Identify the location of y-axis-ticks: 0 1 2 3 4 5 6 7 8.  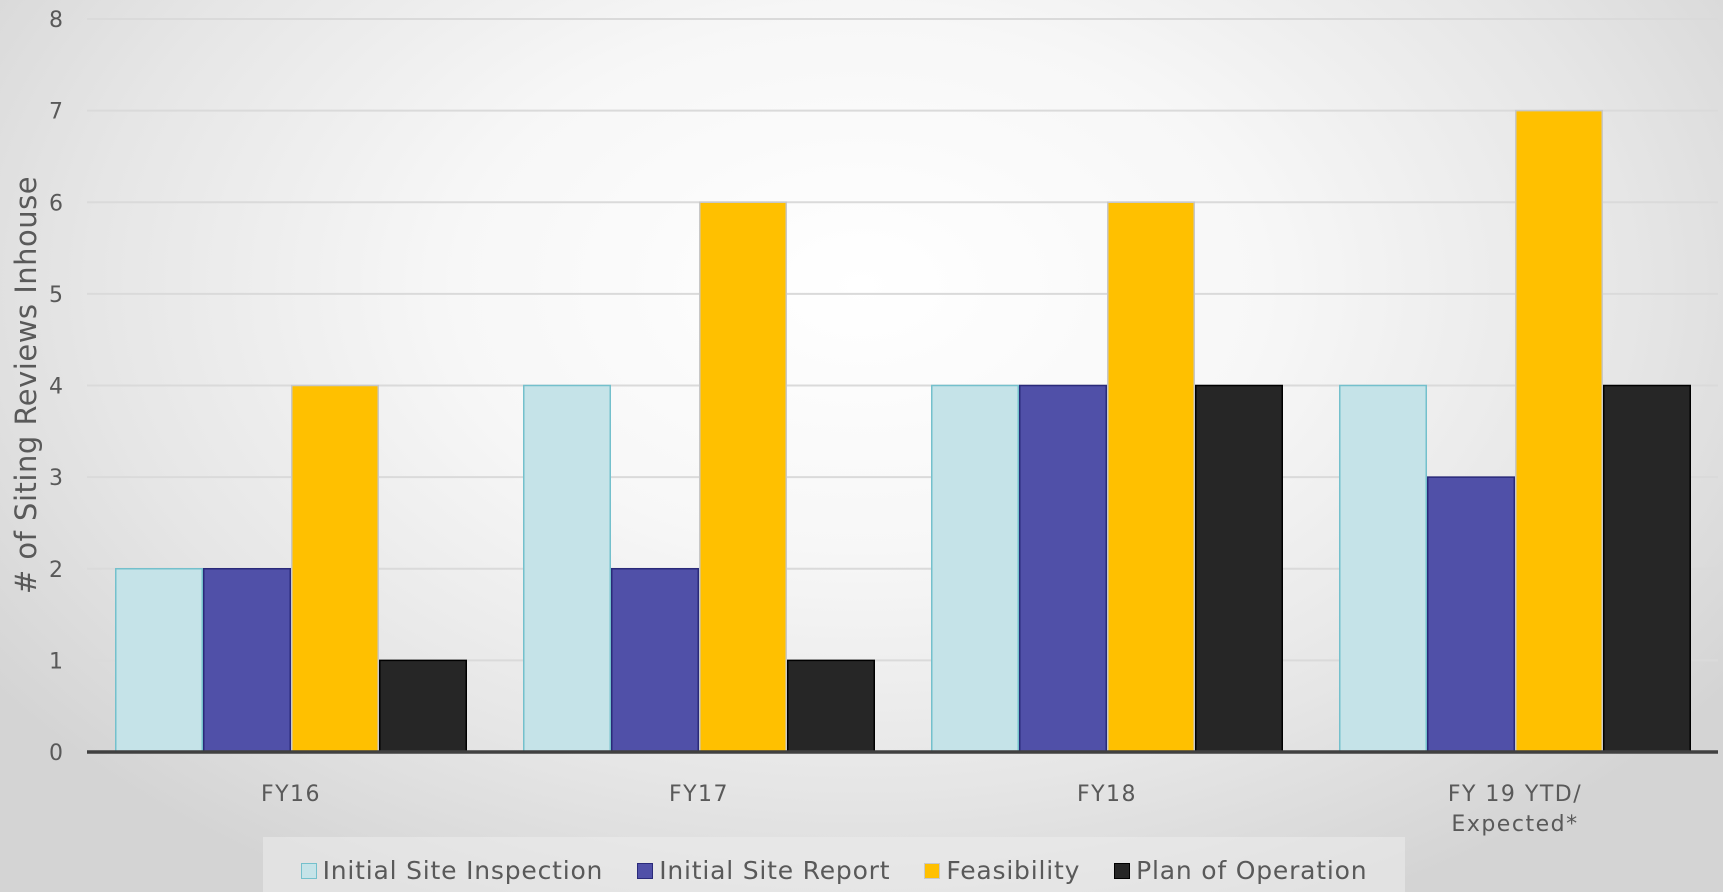
(56, 387).